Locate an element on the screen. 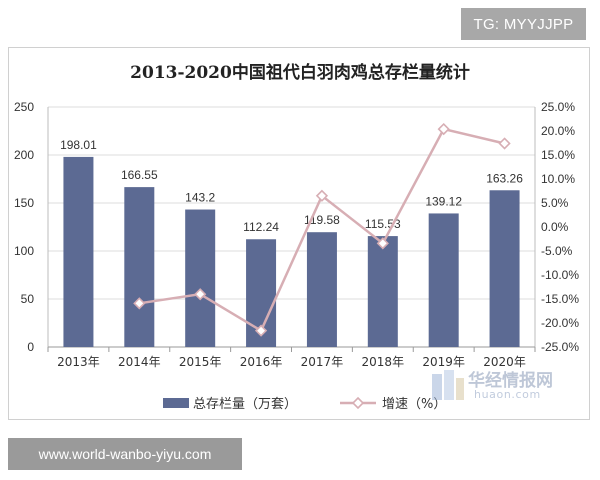  y-right-tick-label: 10.0% is located at coordinates (558, 179).